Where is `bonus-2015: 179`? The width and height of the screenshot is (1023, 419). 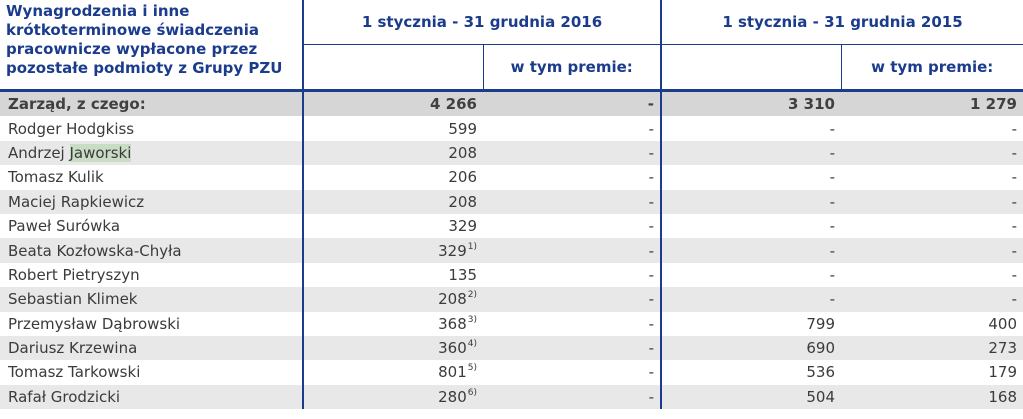 bonus-2015: 179 is located at coordinates (1002, 372).